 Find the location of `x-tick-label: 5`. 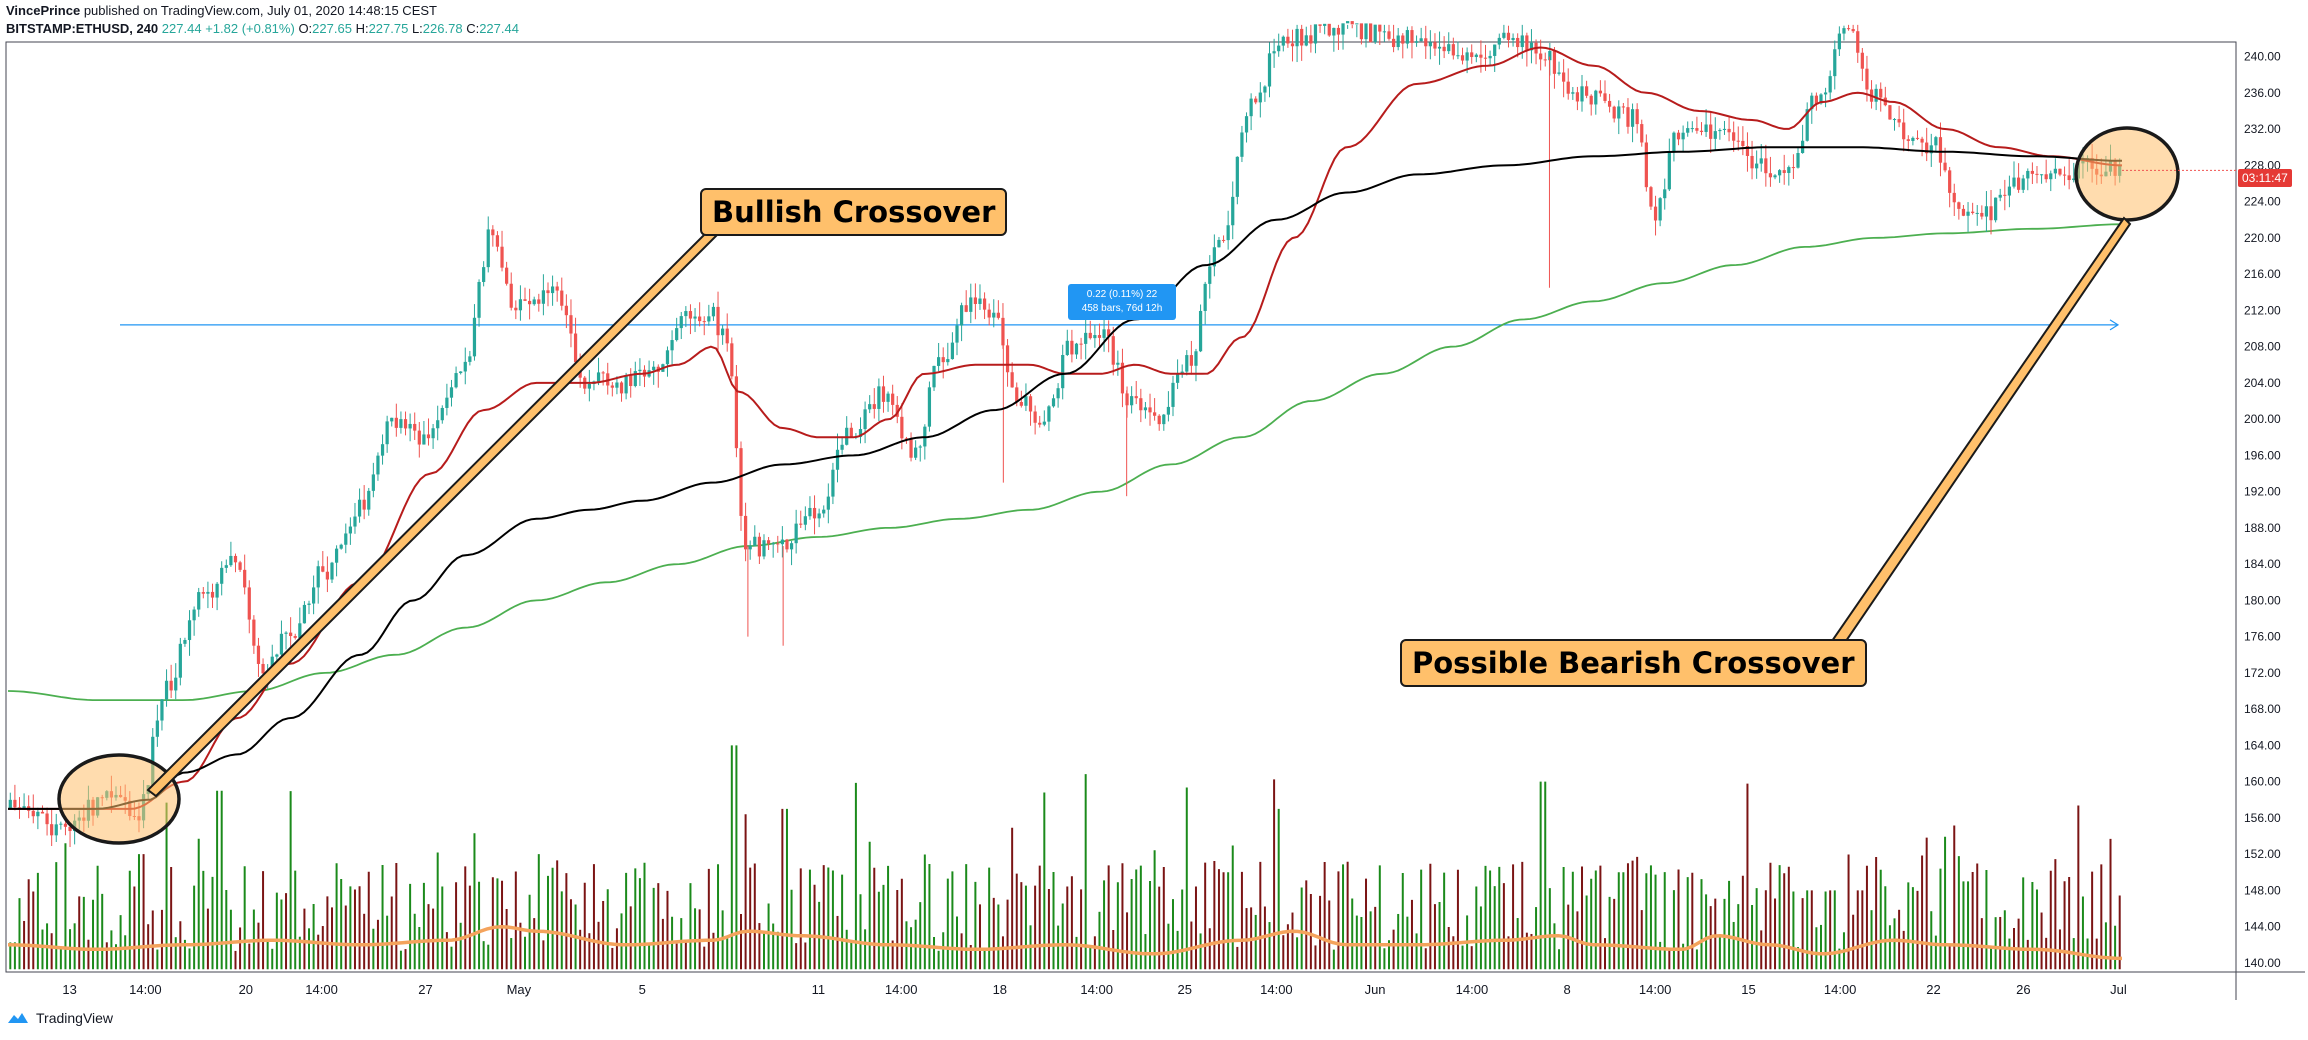

x-tick-label: 5 is located at coordinates (642, 989).